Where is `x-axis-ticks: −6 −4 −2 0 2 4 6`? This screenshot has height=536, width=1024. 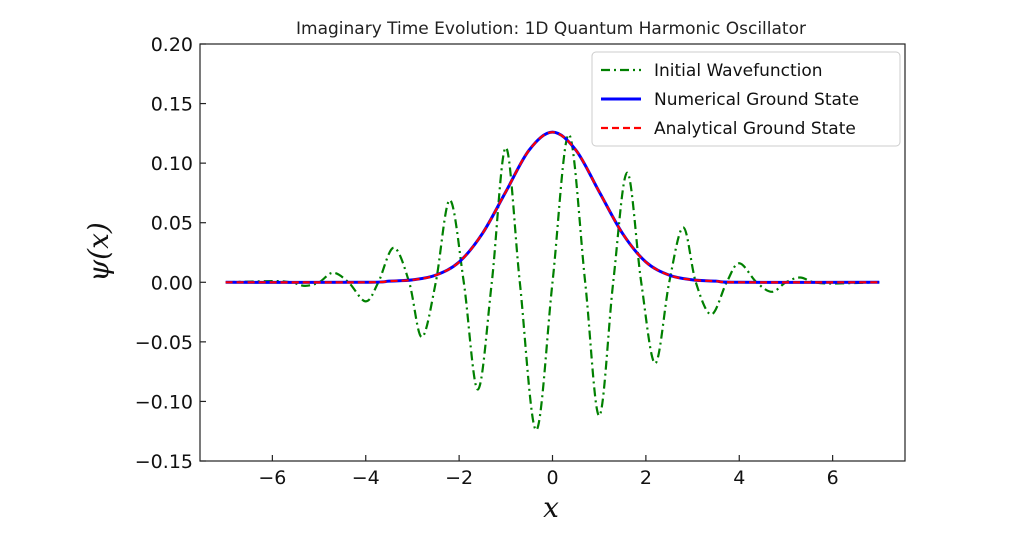 x-axis-ticks: −6 −4 −2 0 2 4 6 is located at coordinates (548, 472).